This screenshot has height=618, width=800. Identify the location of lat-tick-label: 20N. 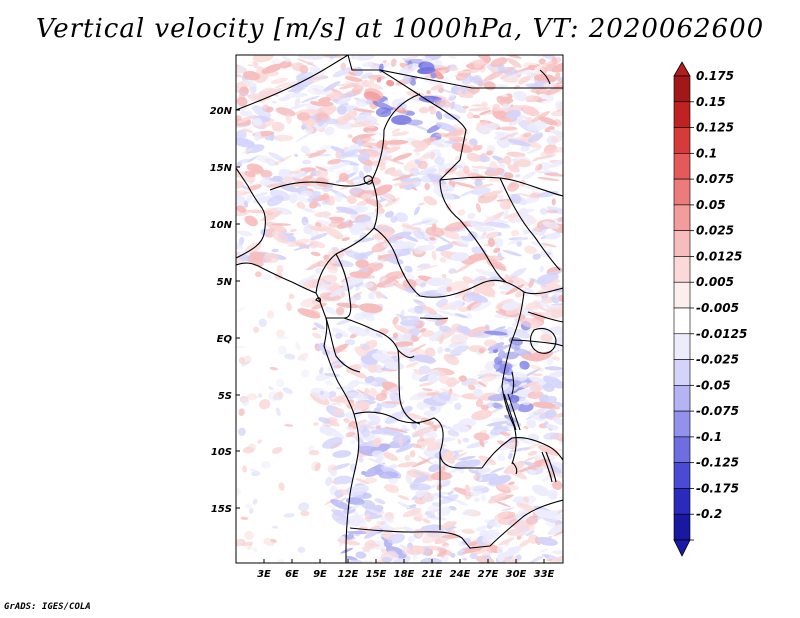
(221, 111).